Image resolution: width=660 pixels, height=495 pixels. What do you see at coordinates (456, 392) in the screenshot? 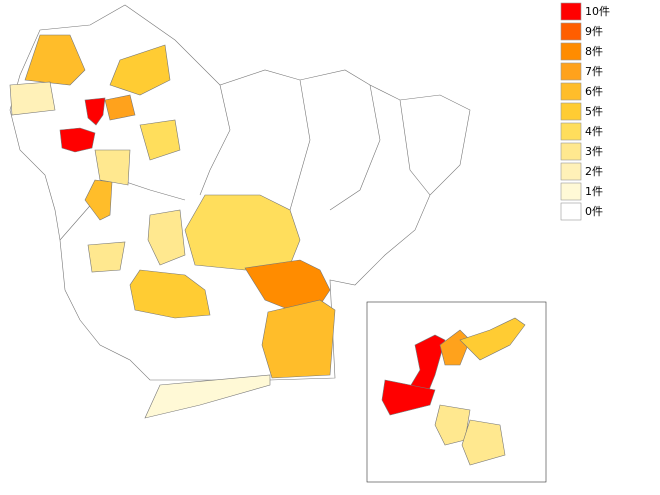
I see `inset-frame` at bounding box center [456, 392].